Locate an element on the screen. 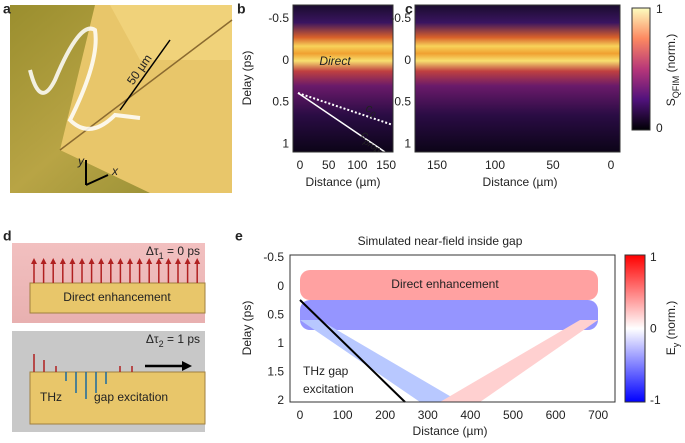 The width and height of the screenshot is (685, 443). text-part: 0 is located at coordinates (372, 114).